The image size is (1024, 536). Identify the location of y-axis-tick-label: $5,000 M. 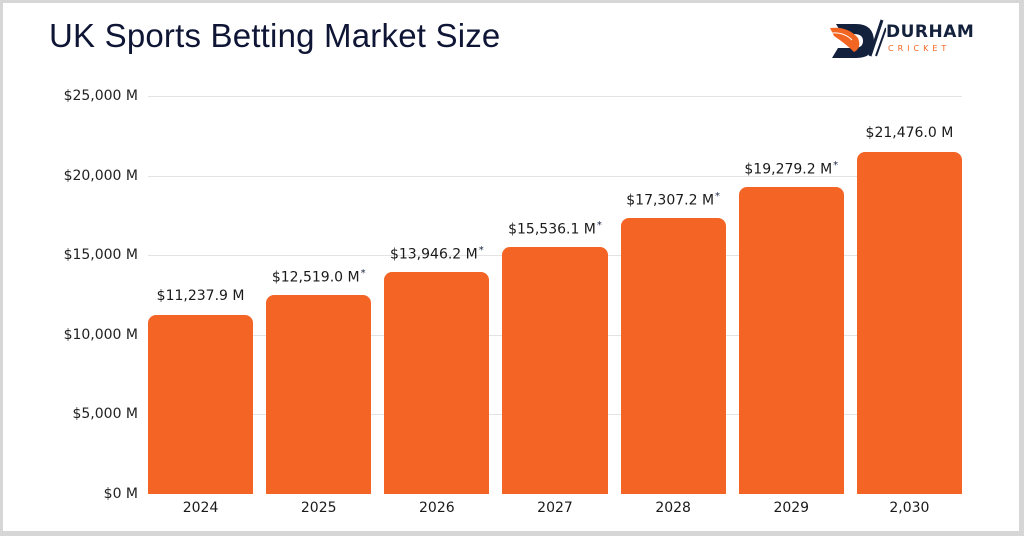
(105, 414).